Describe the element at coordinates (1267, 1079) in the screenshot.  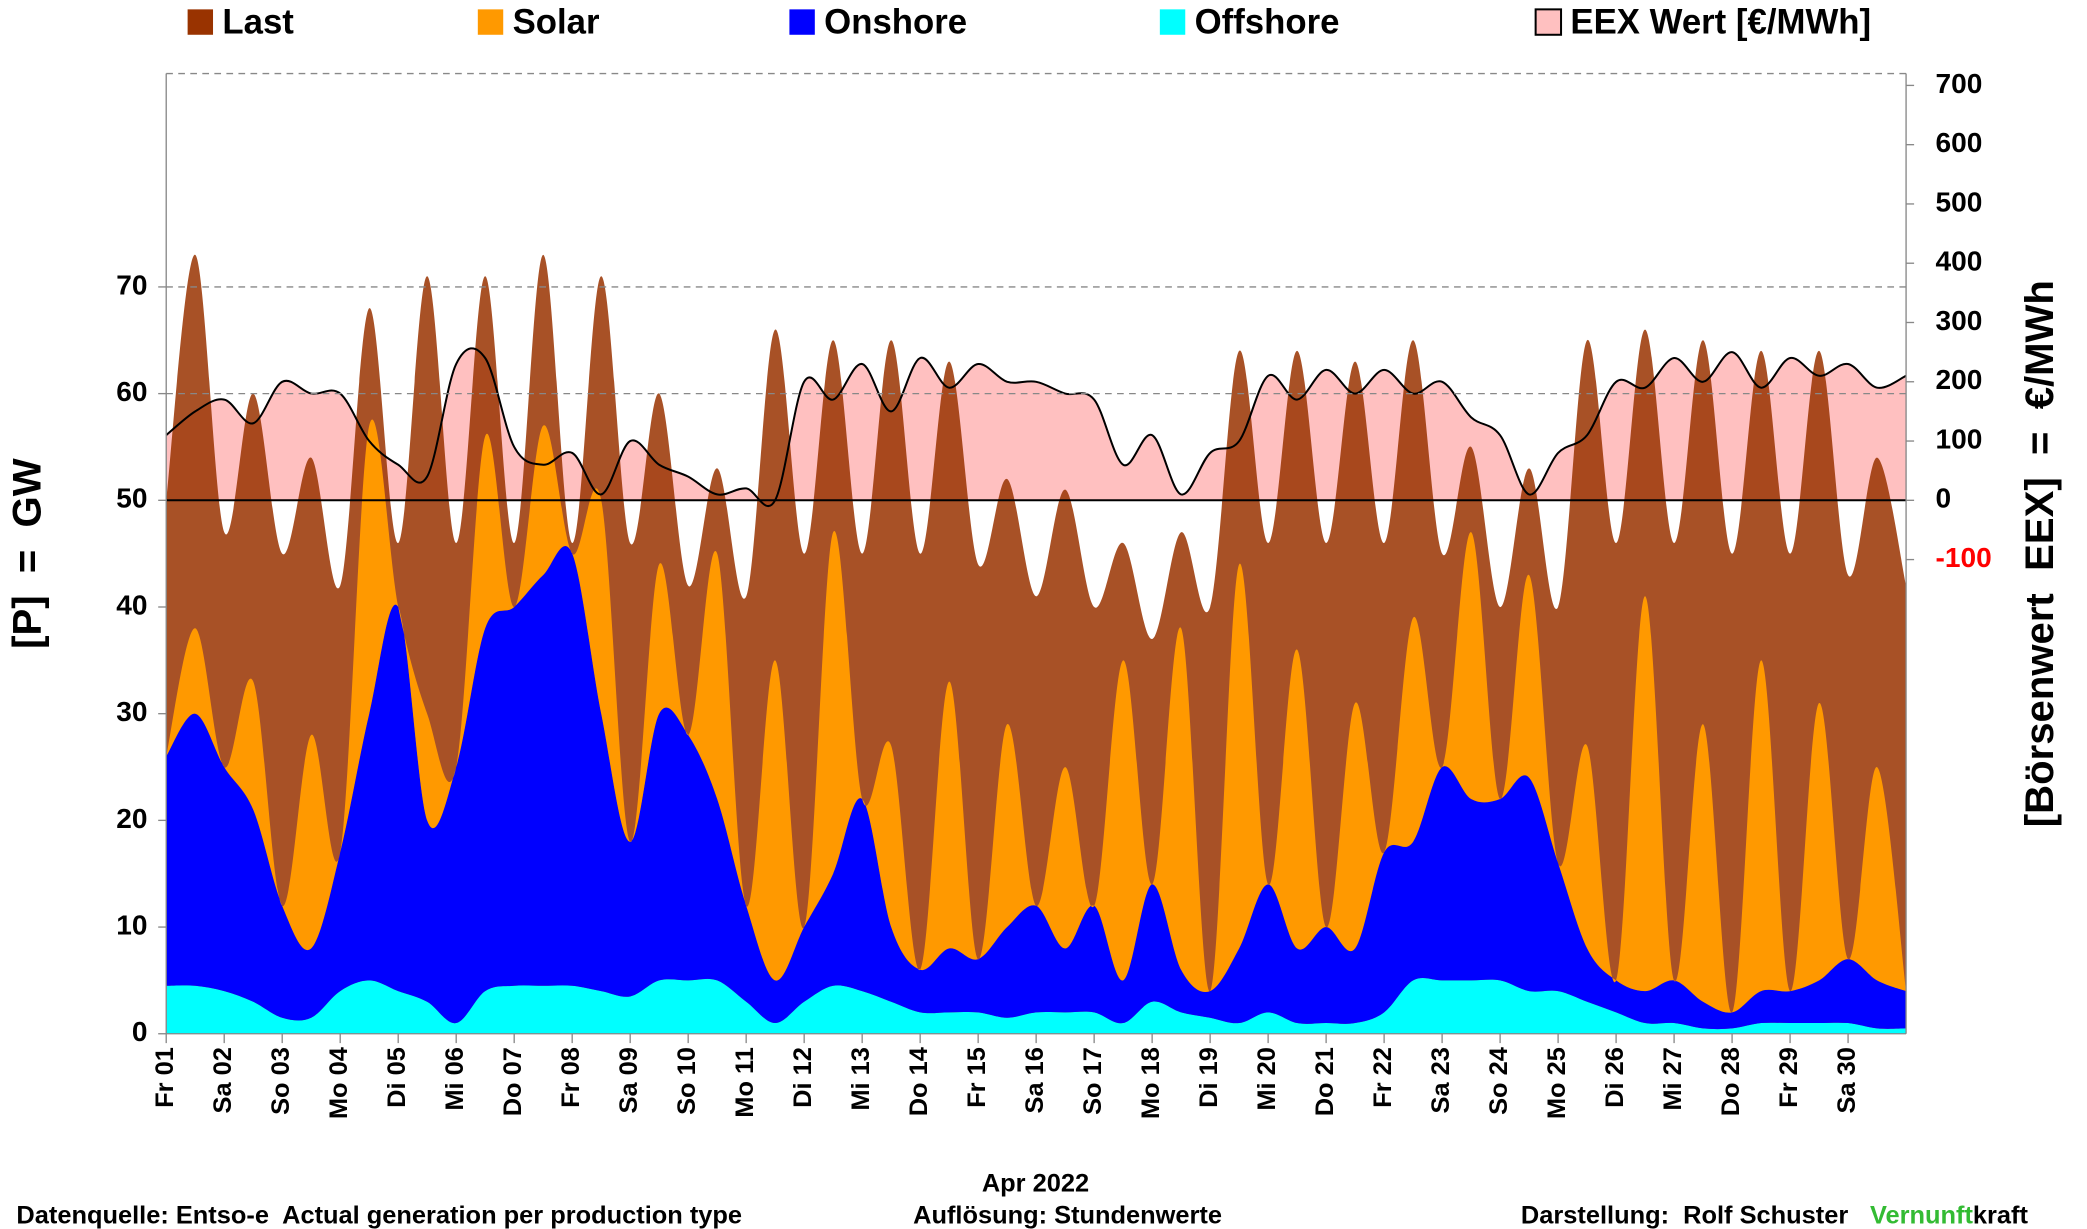
I see `x-tick-label: Mi 20` at that location.